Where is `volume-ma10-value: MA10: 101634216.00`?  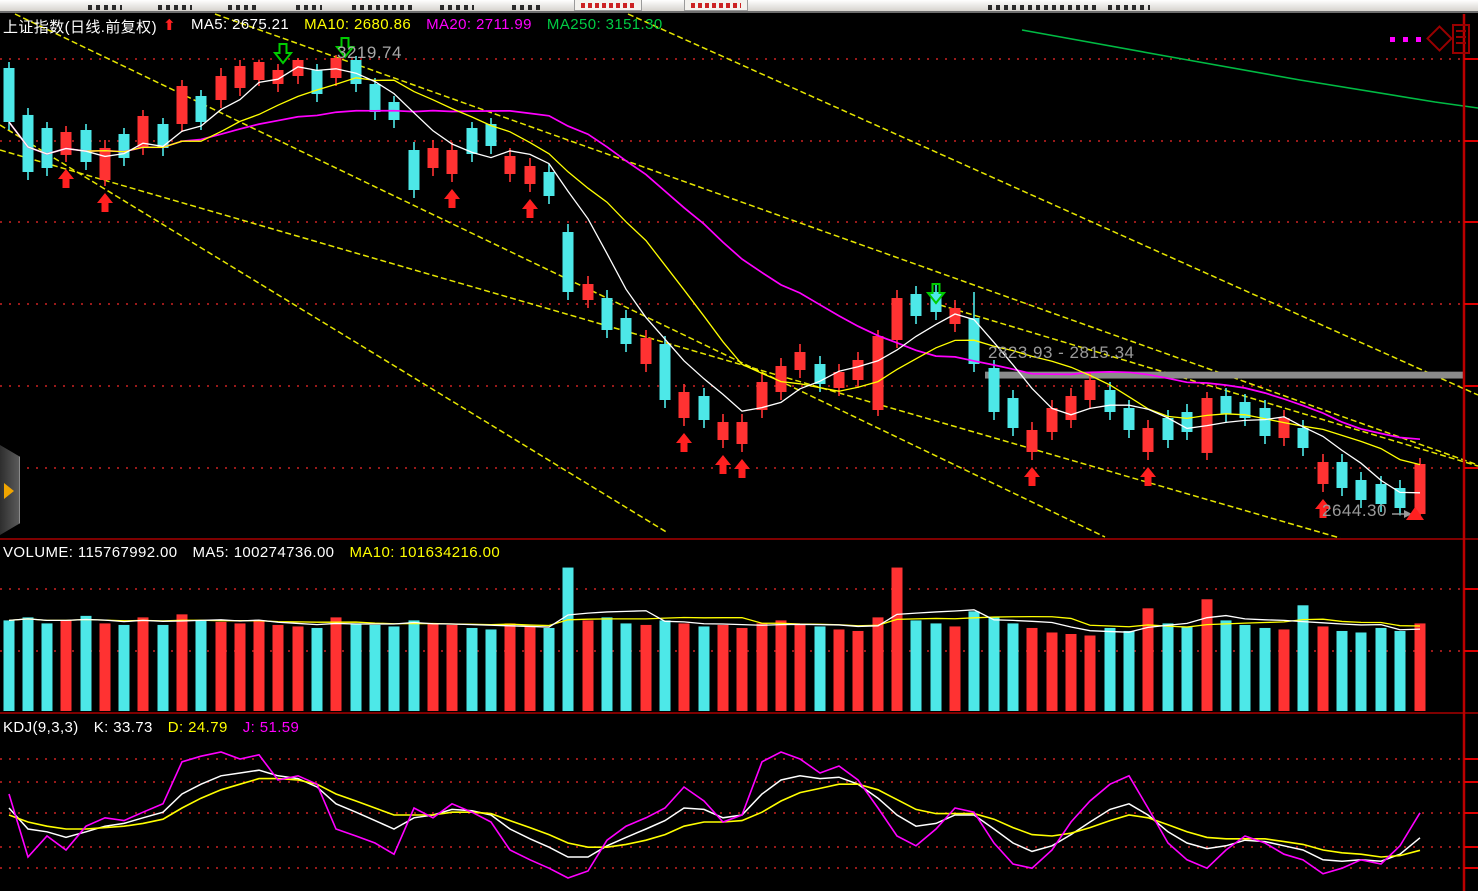
volume-ma10-value: MA10: 101634216.00 is located at coordinates (425, 552).